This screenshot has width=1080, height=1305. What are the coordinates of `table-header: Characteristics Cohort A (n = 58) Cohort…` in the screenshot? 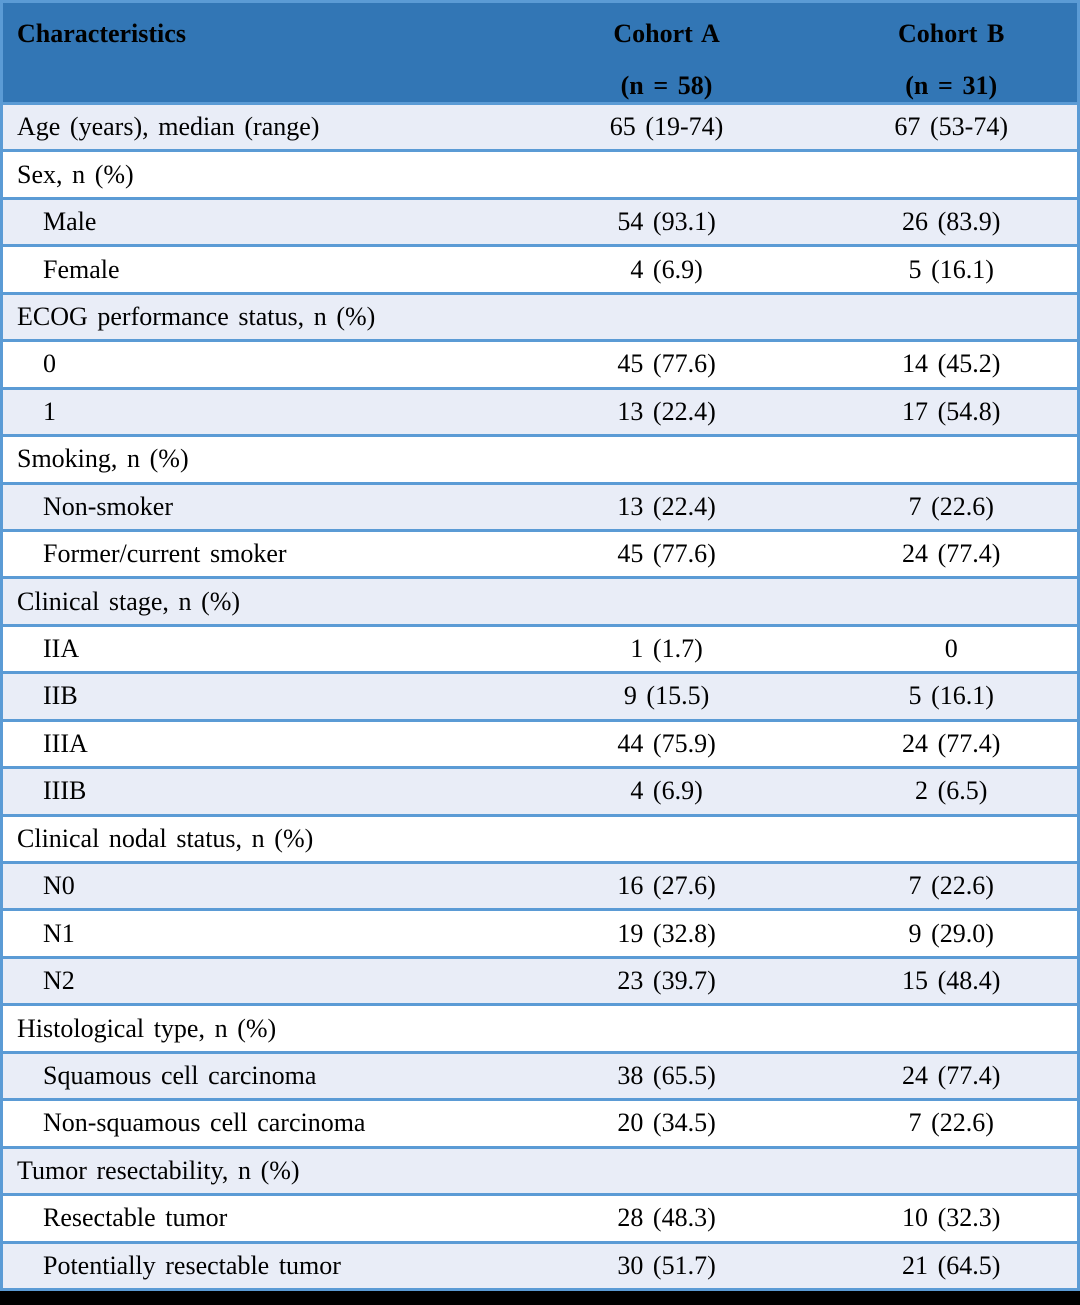 It's located at (540, 52).